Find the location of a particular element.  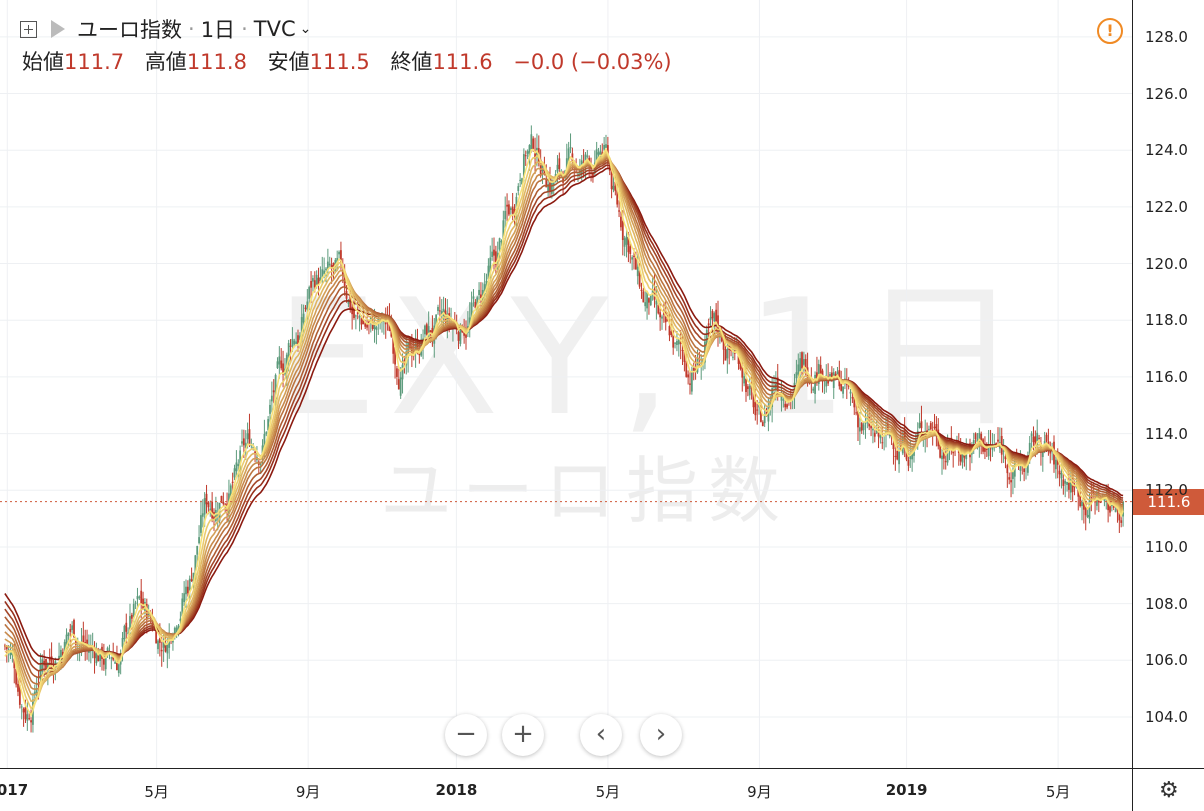

flag-icon is located at coordinates (58, 29).